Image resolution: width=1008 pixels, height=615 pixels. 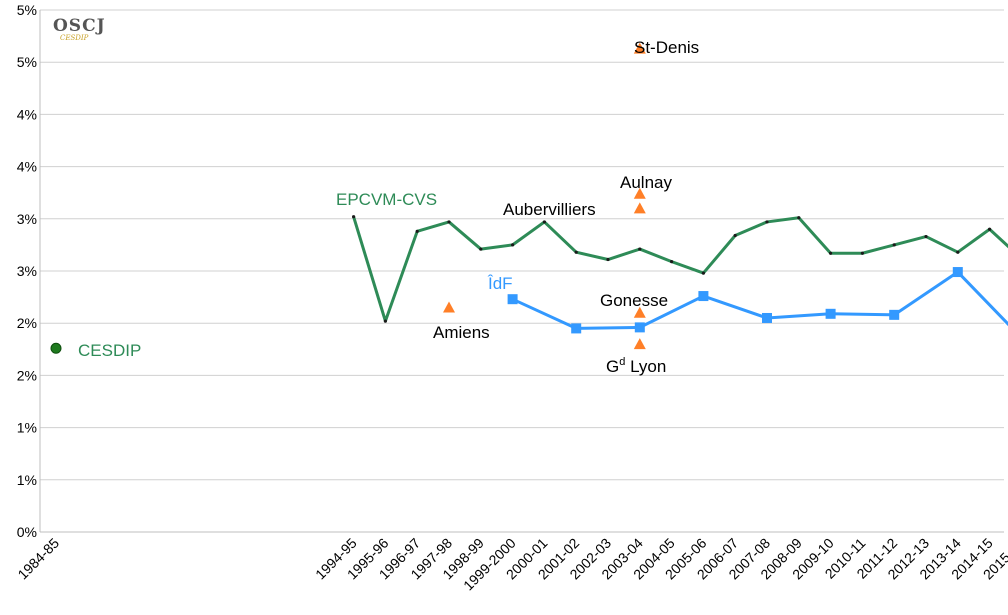 I want to click on point-label: Gd Lyon, so click(x=636, y=366).